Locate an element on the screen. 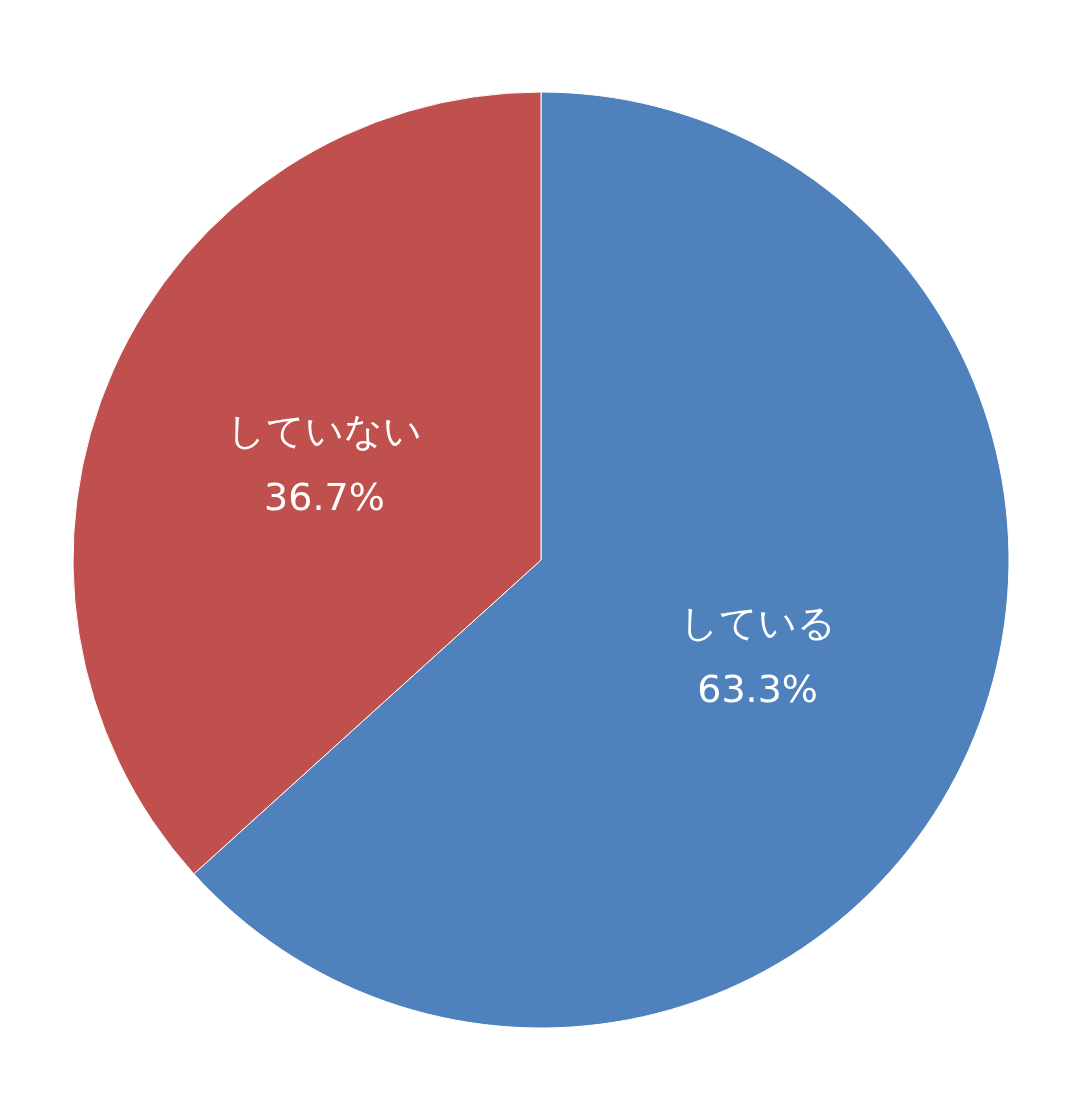 The height and width of the screenshot is (1102, 1083). data-label: 63.3% is located at coordinates (757, 689).